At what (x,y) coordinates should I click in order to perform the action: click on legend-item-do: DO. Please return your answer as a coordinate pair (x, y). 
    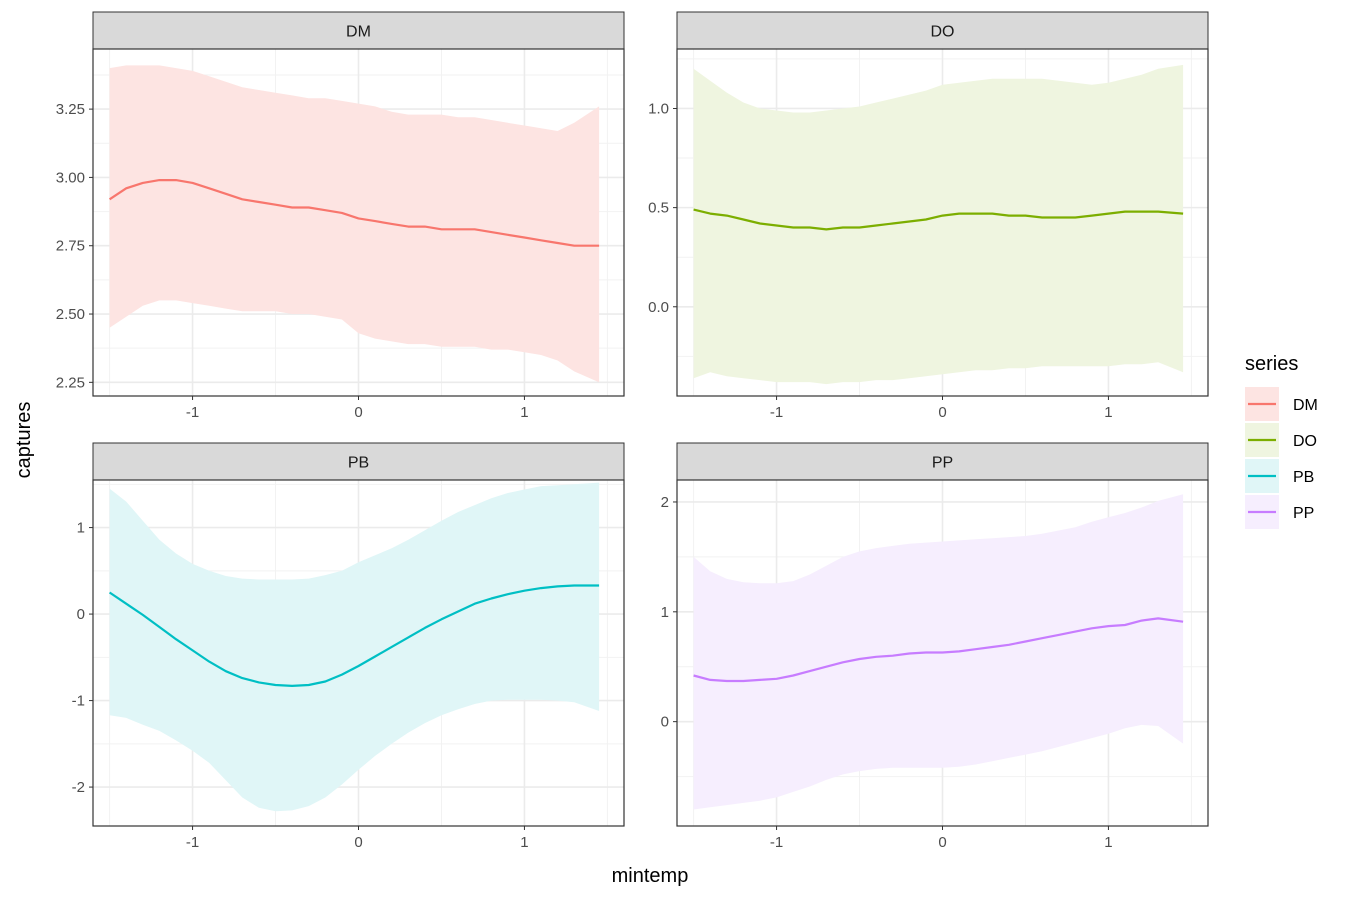
    Looking at the image, I should click on (1281, 440).